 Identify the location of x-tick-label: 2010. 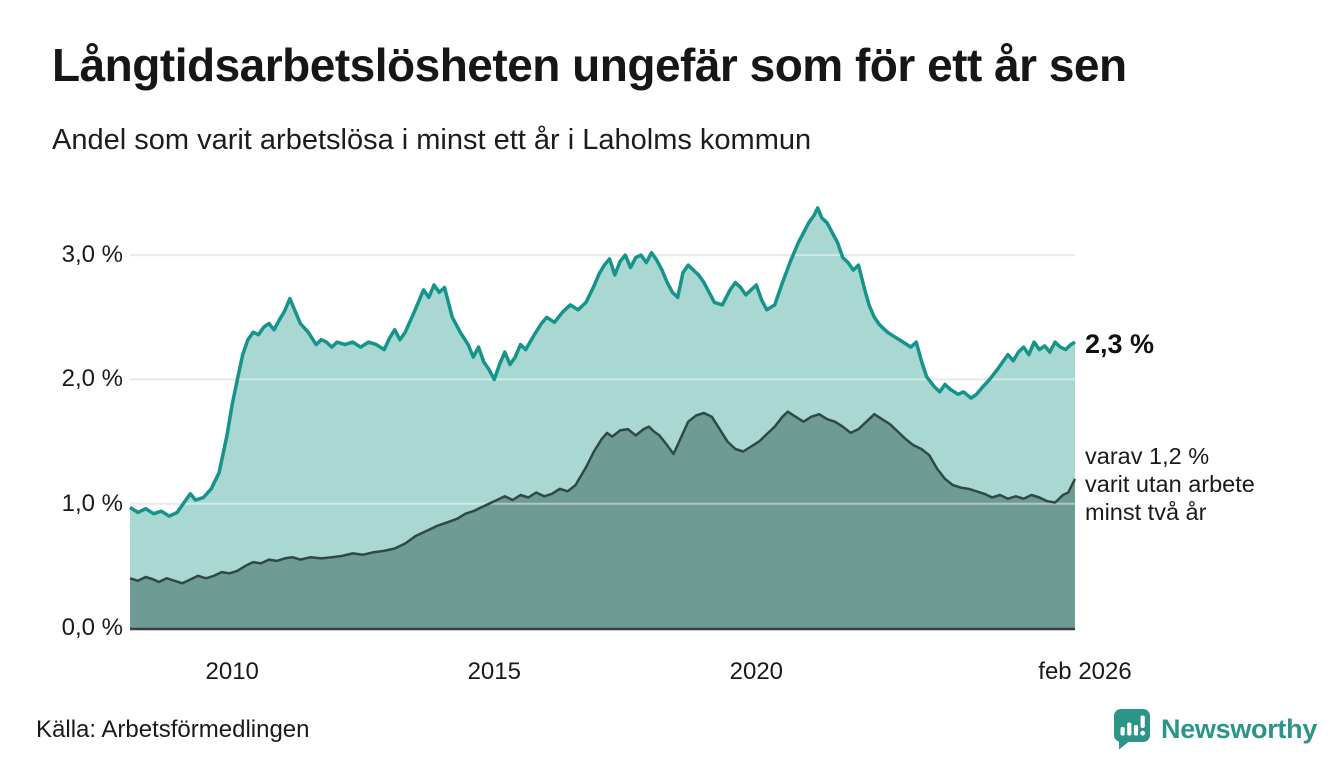
(232, 671).